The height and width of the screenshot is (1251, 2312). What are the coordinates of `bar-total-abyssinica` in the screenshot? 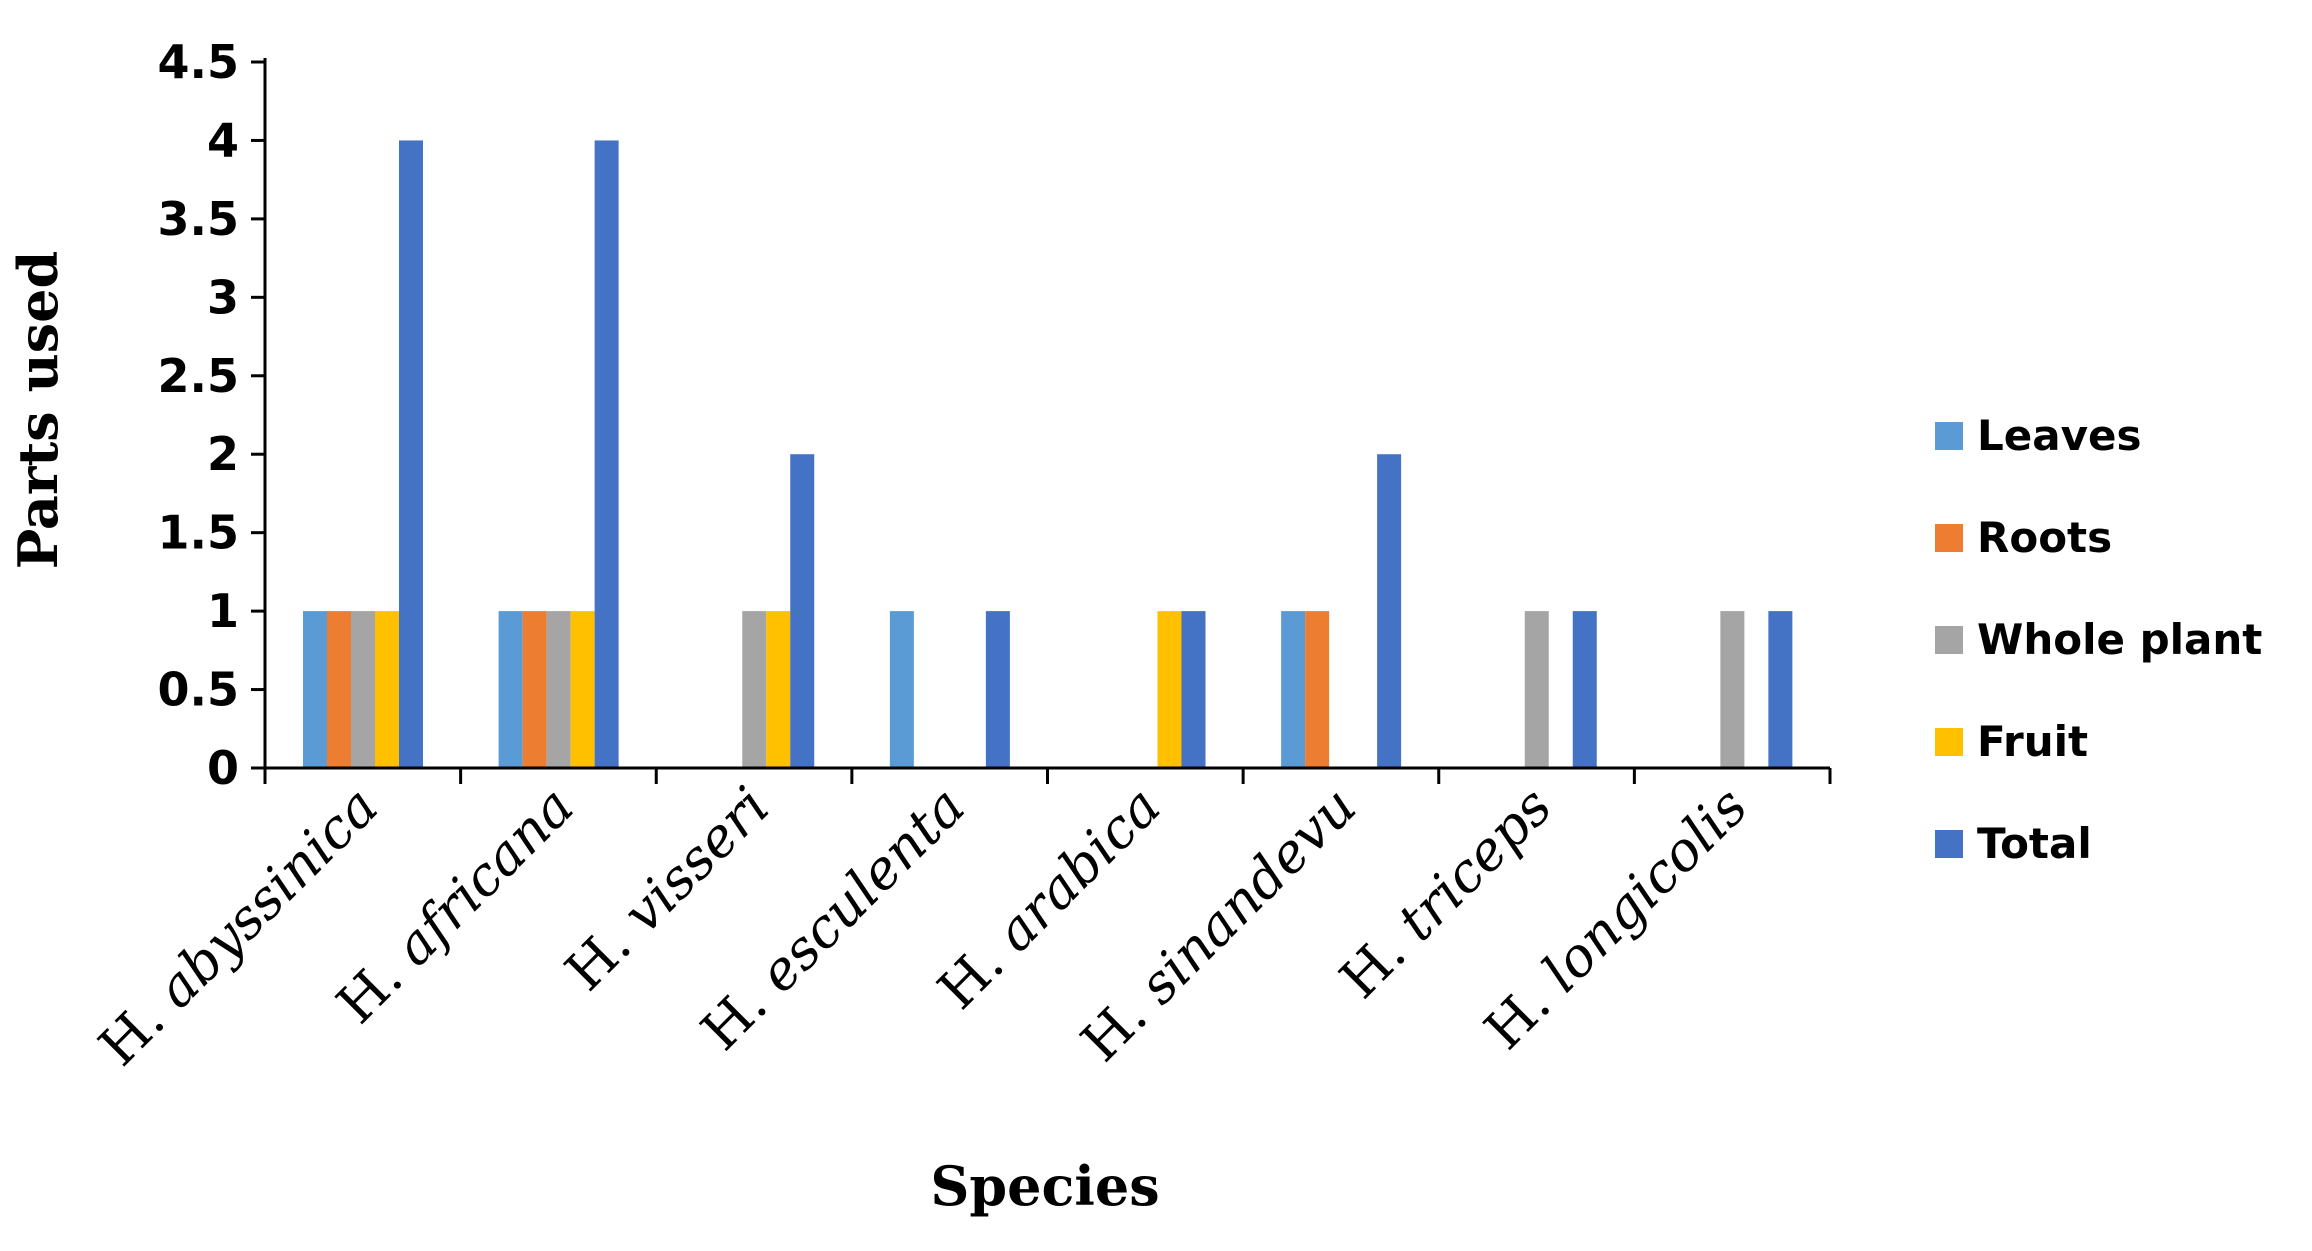 It's located at (411, 454).